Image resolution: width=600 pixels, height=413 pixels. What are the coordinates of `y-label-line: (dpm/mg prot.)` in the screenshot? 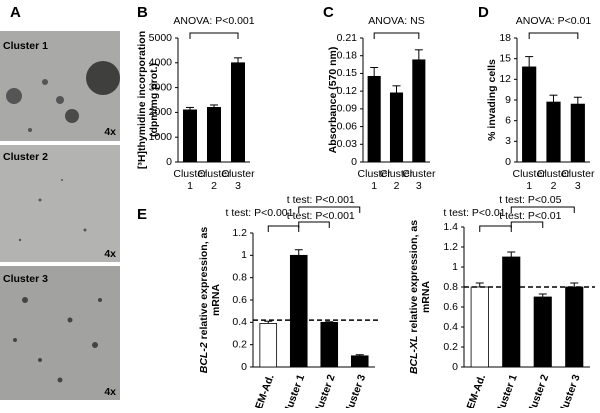 It's located at (154, 100).